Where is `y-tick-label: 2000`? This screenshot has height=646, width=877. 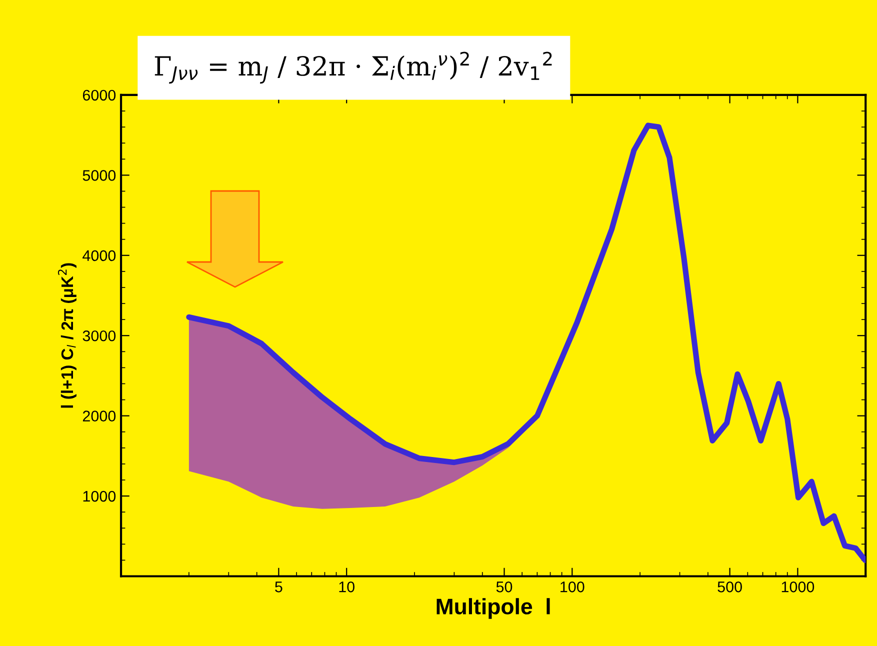 y-tick-label: 2000 is located at coordinates (99, 416).